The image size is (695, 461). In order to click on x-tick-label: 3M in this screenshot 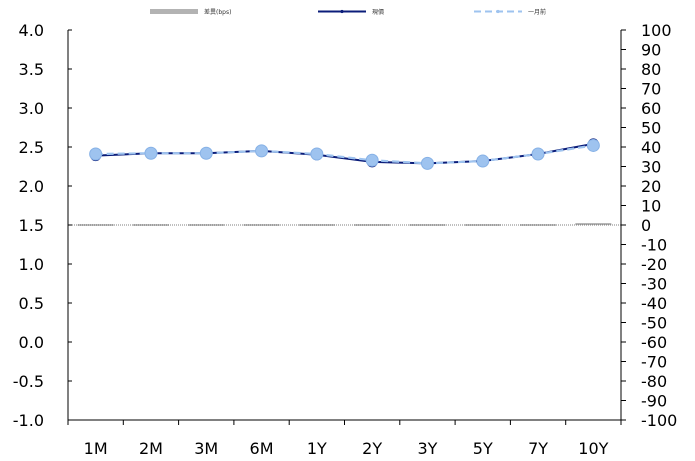, I will do `click(206, 448)`.